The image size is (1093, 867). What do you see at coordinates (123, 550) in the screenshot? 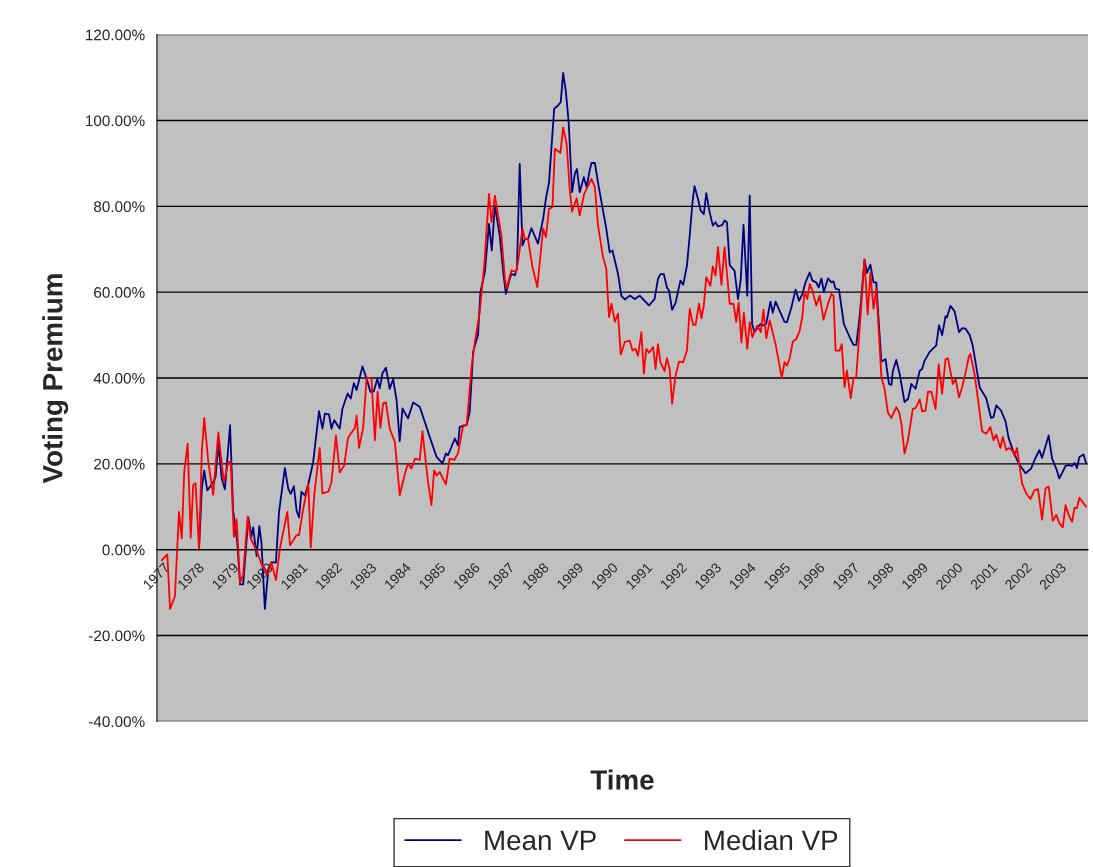
I see `y-tick-label: 0.00%` at bounding box center [123, 550].